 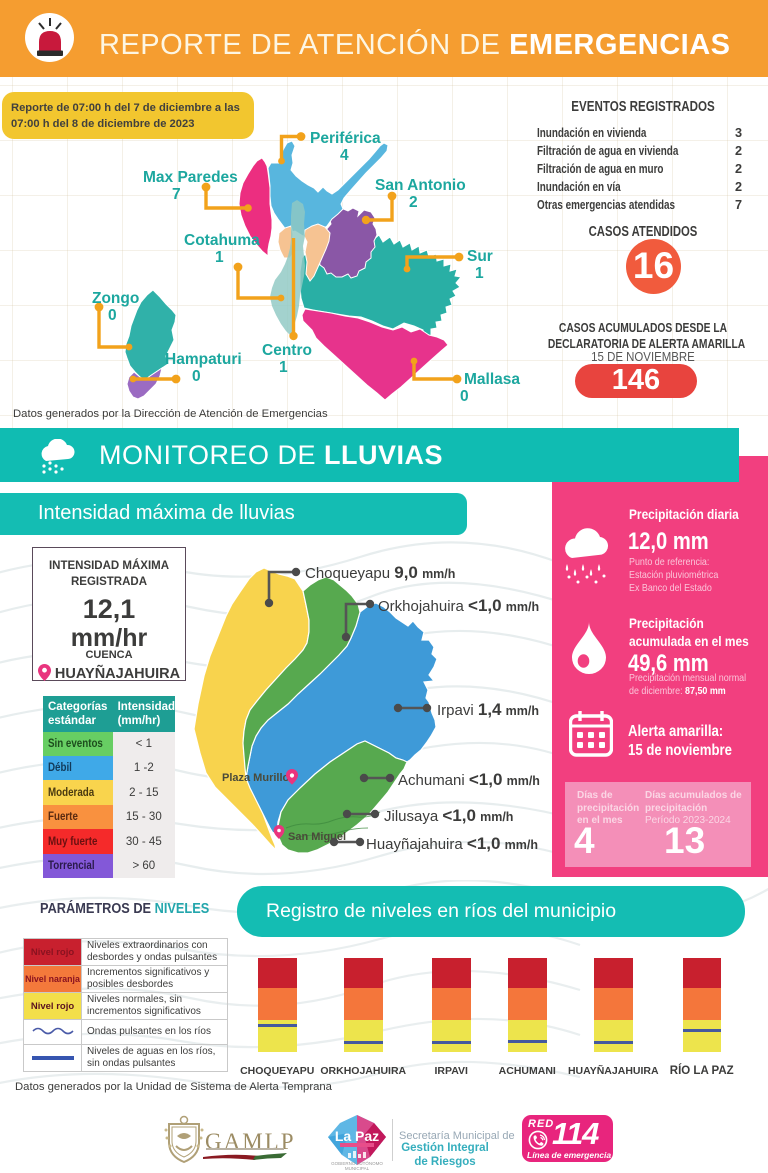 What do you see at coordinates (413, 202) in the screenshot?
I see `svg-text: 2` at bounding box center [413, 202].